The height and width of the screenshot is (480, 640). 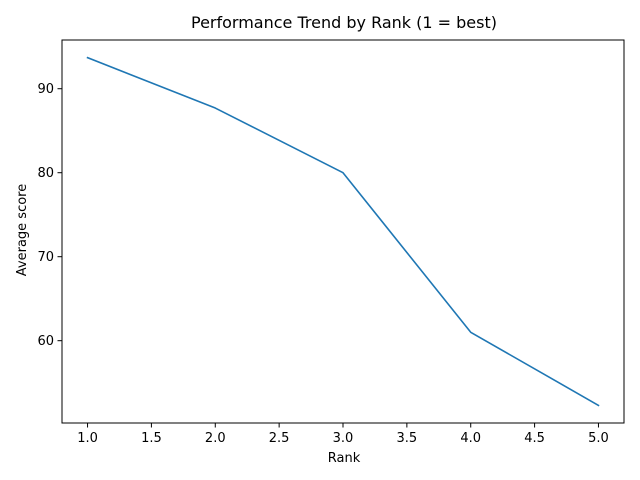 What do you see at coordinates (45, 257) in the screenshot?
I see `y-tick-label: 70` at bounding box center [45, 257].